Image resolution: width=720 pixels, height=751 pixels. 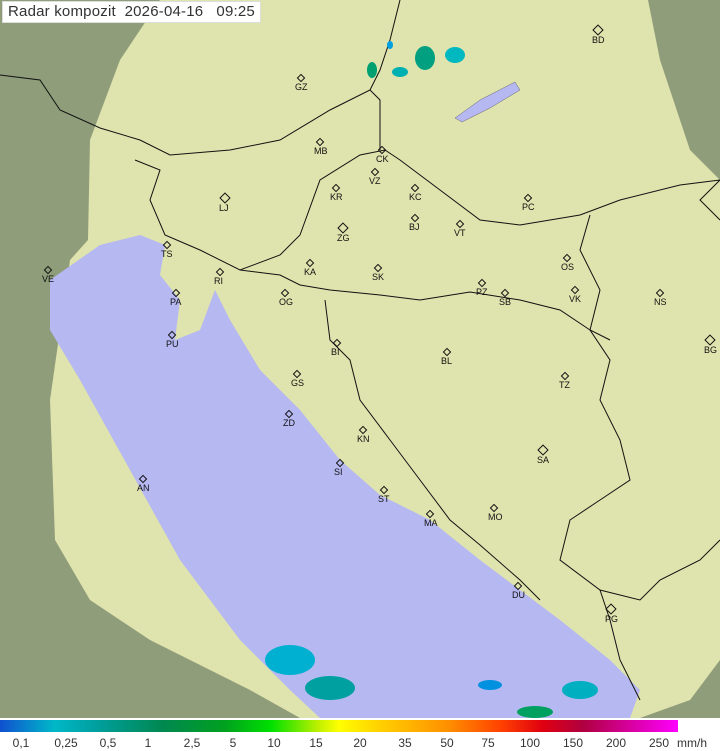 I want to click on map-title: Radar kompozit 2026-04-16 09:25, so click(x=131, y=12).